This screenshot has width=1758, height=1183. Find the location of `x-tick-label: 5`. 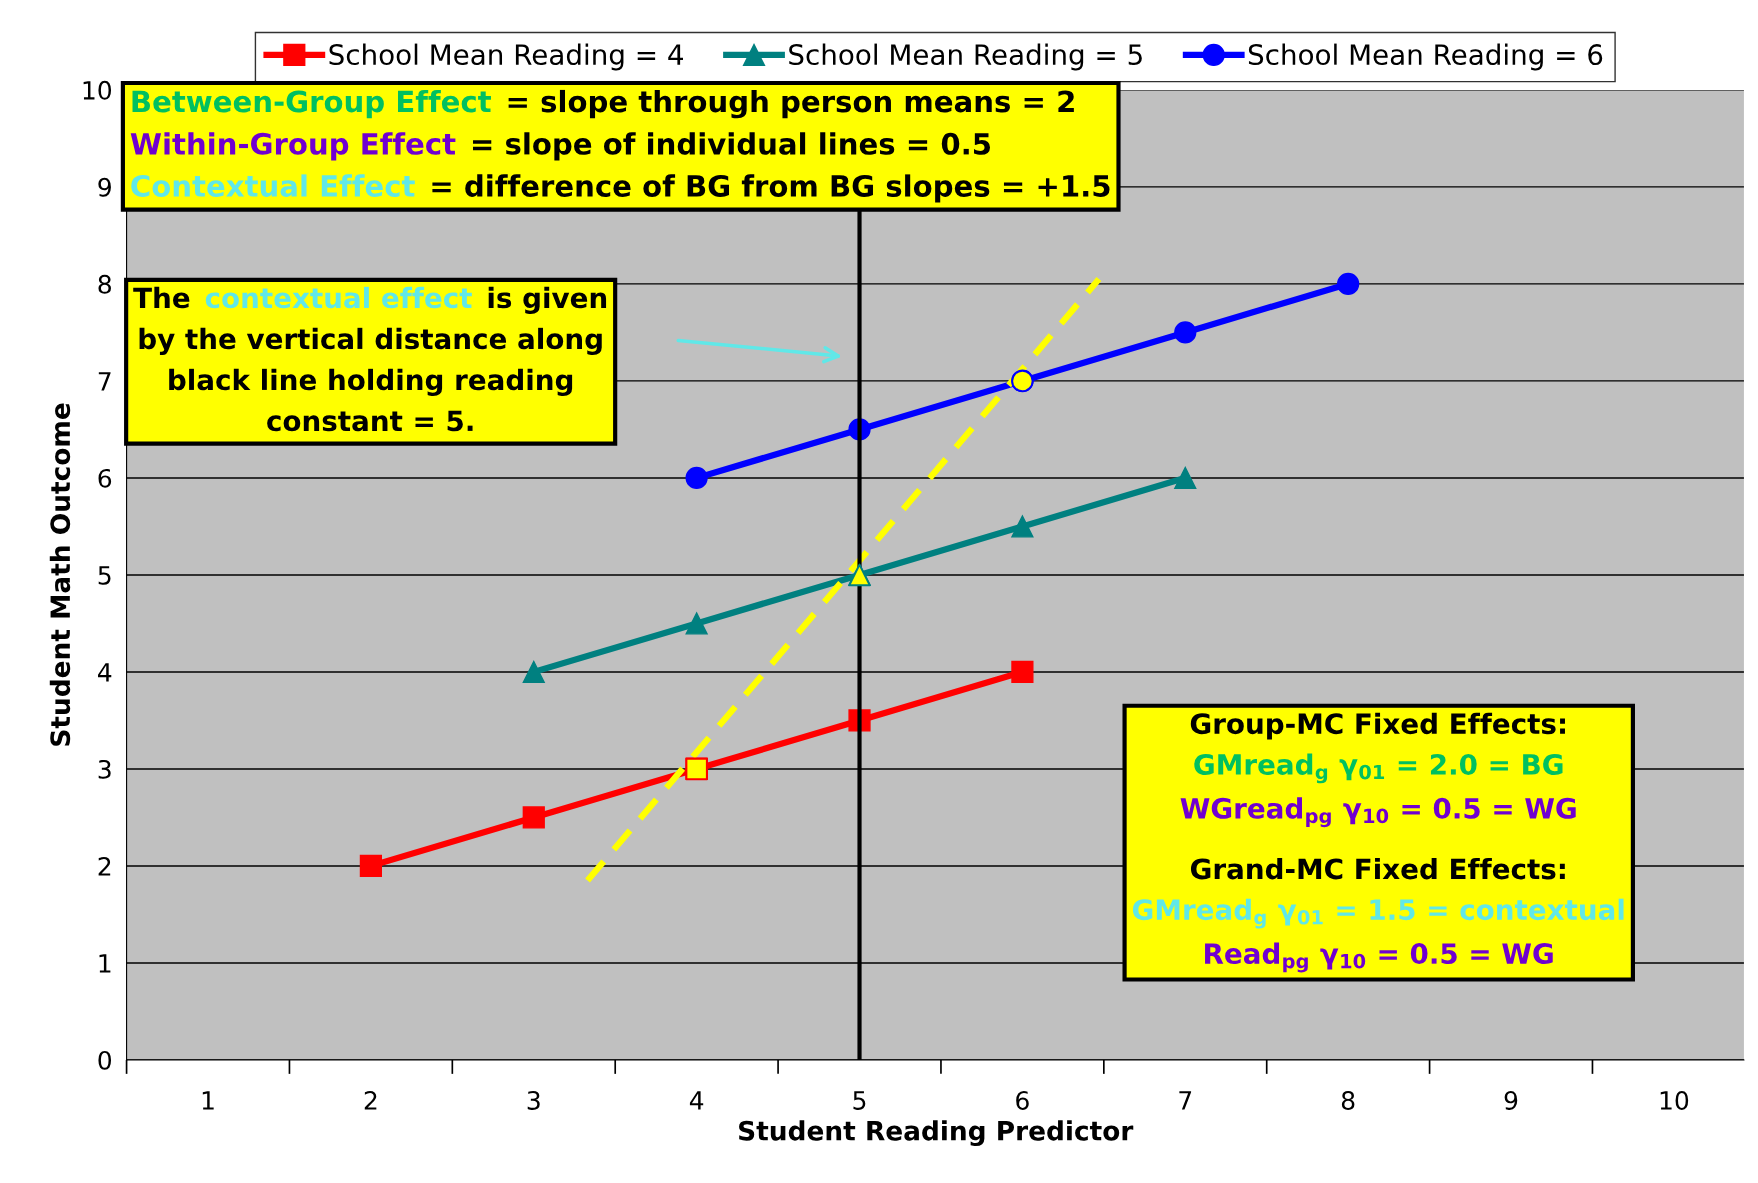

x-tick-label: 5 is located at coordinates (859, 1100).